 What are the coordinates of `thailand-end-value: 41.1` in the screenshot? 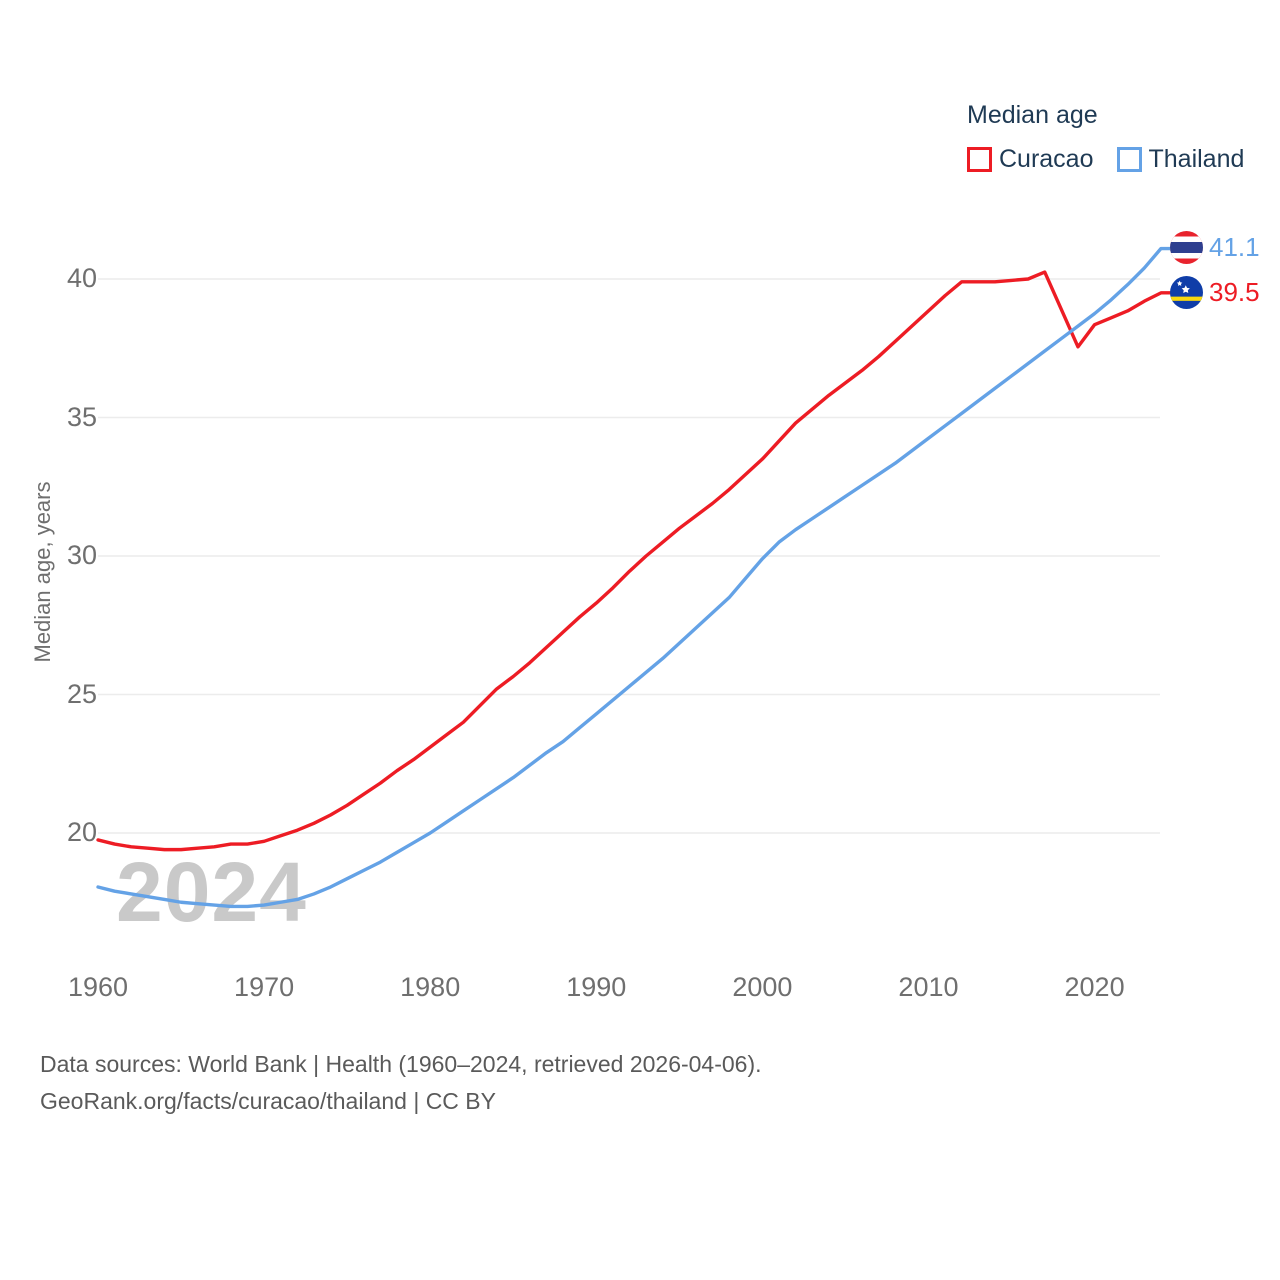 It's located at (1234, 247).